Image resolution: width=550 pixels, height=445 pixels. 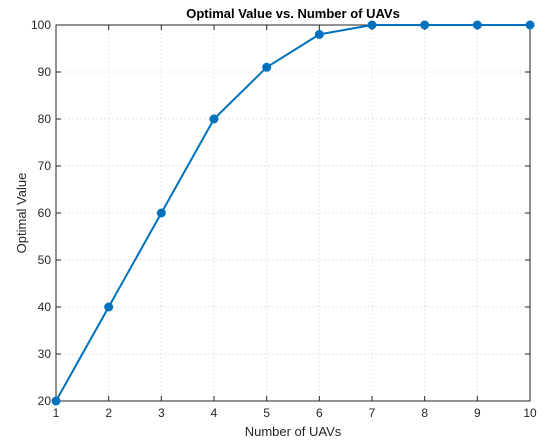 I want to click on y-tick-label: 40, so click(x=45, y=307).